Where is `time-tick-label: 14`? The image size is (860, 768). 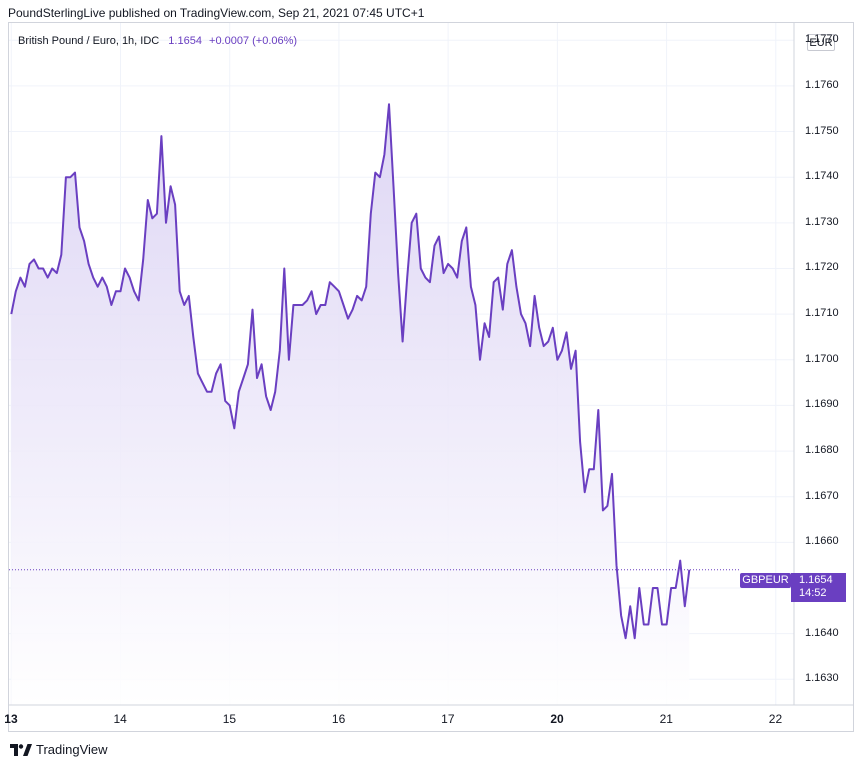
time-tick-label: 14 is located at coordinates (120, 719).